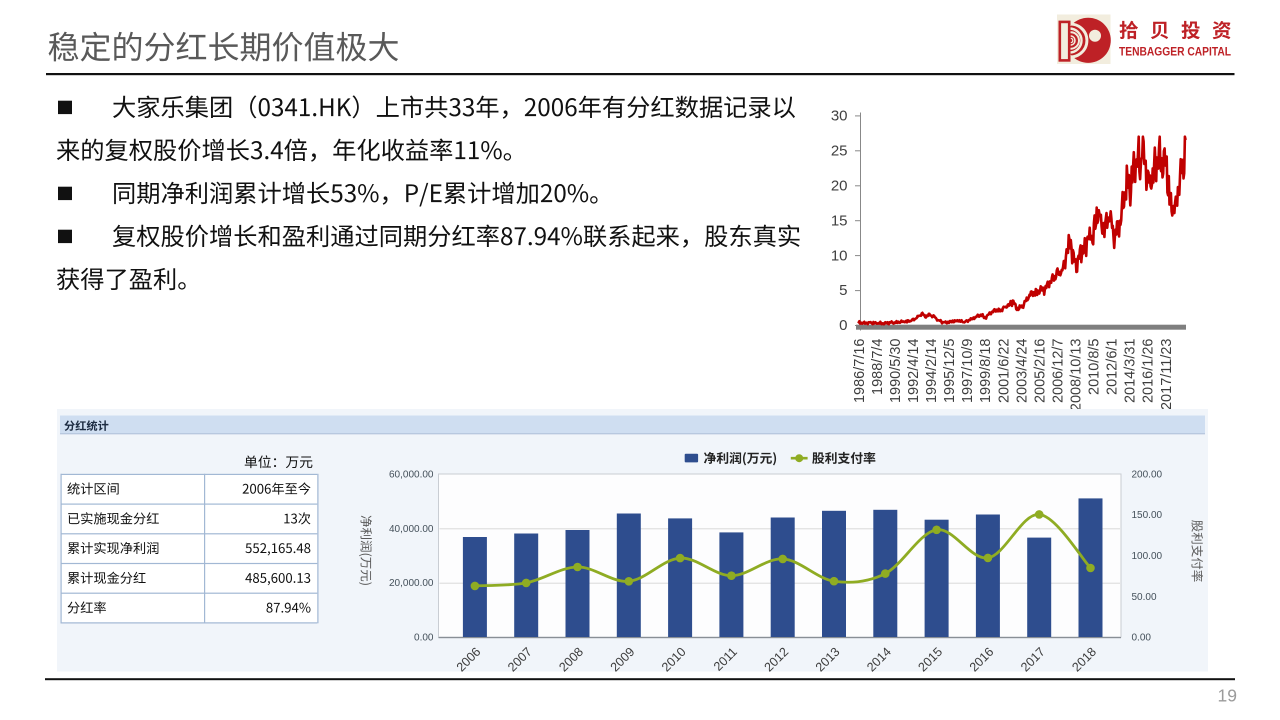 The image size is (1280, 720). I want to click on svg-text: 60,000.00, so click(411, 475).